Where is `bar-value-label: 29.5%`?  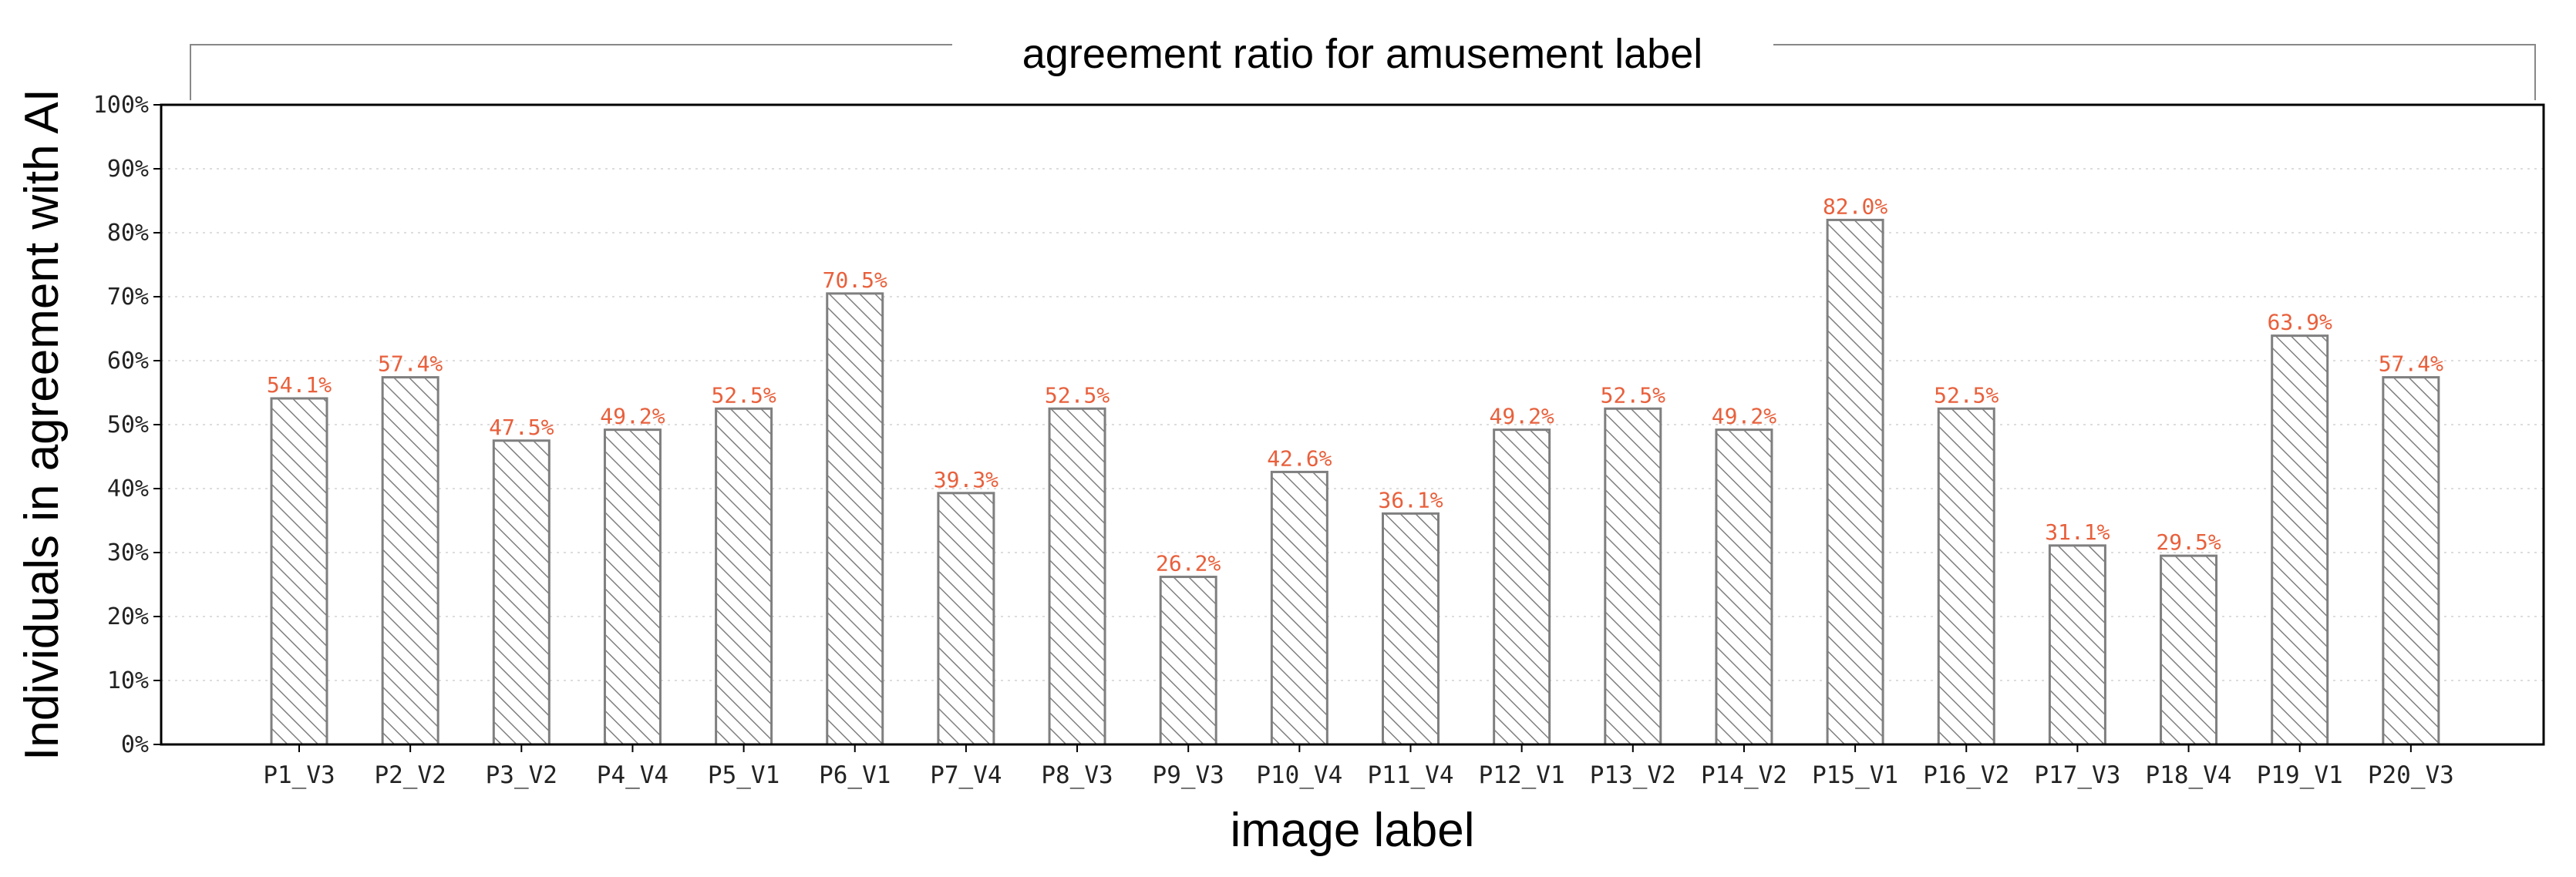
bar-value-label: 29.5% is located at coordinates (2188, 542).